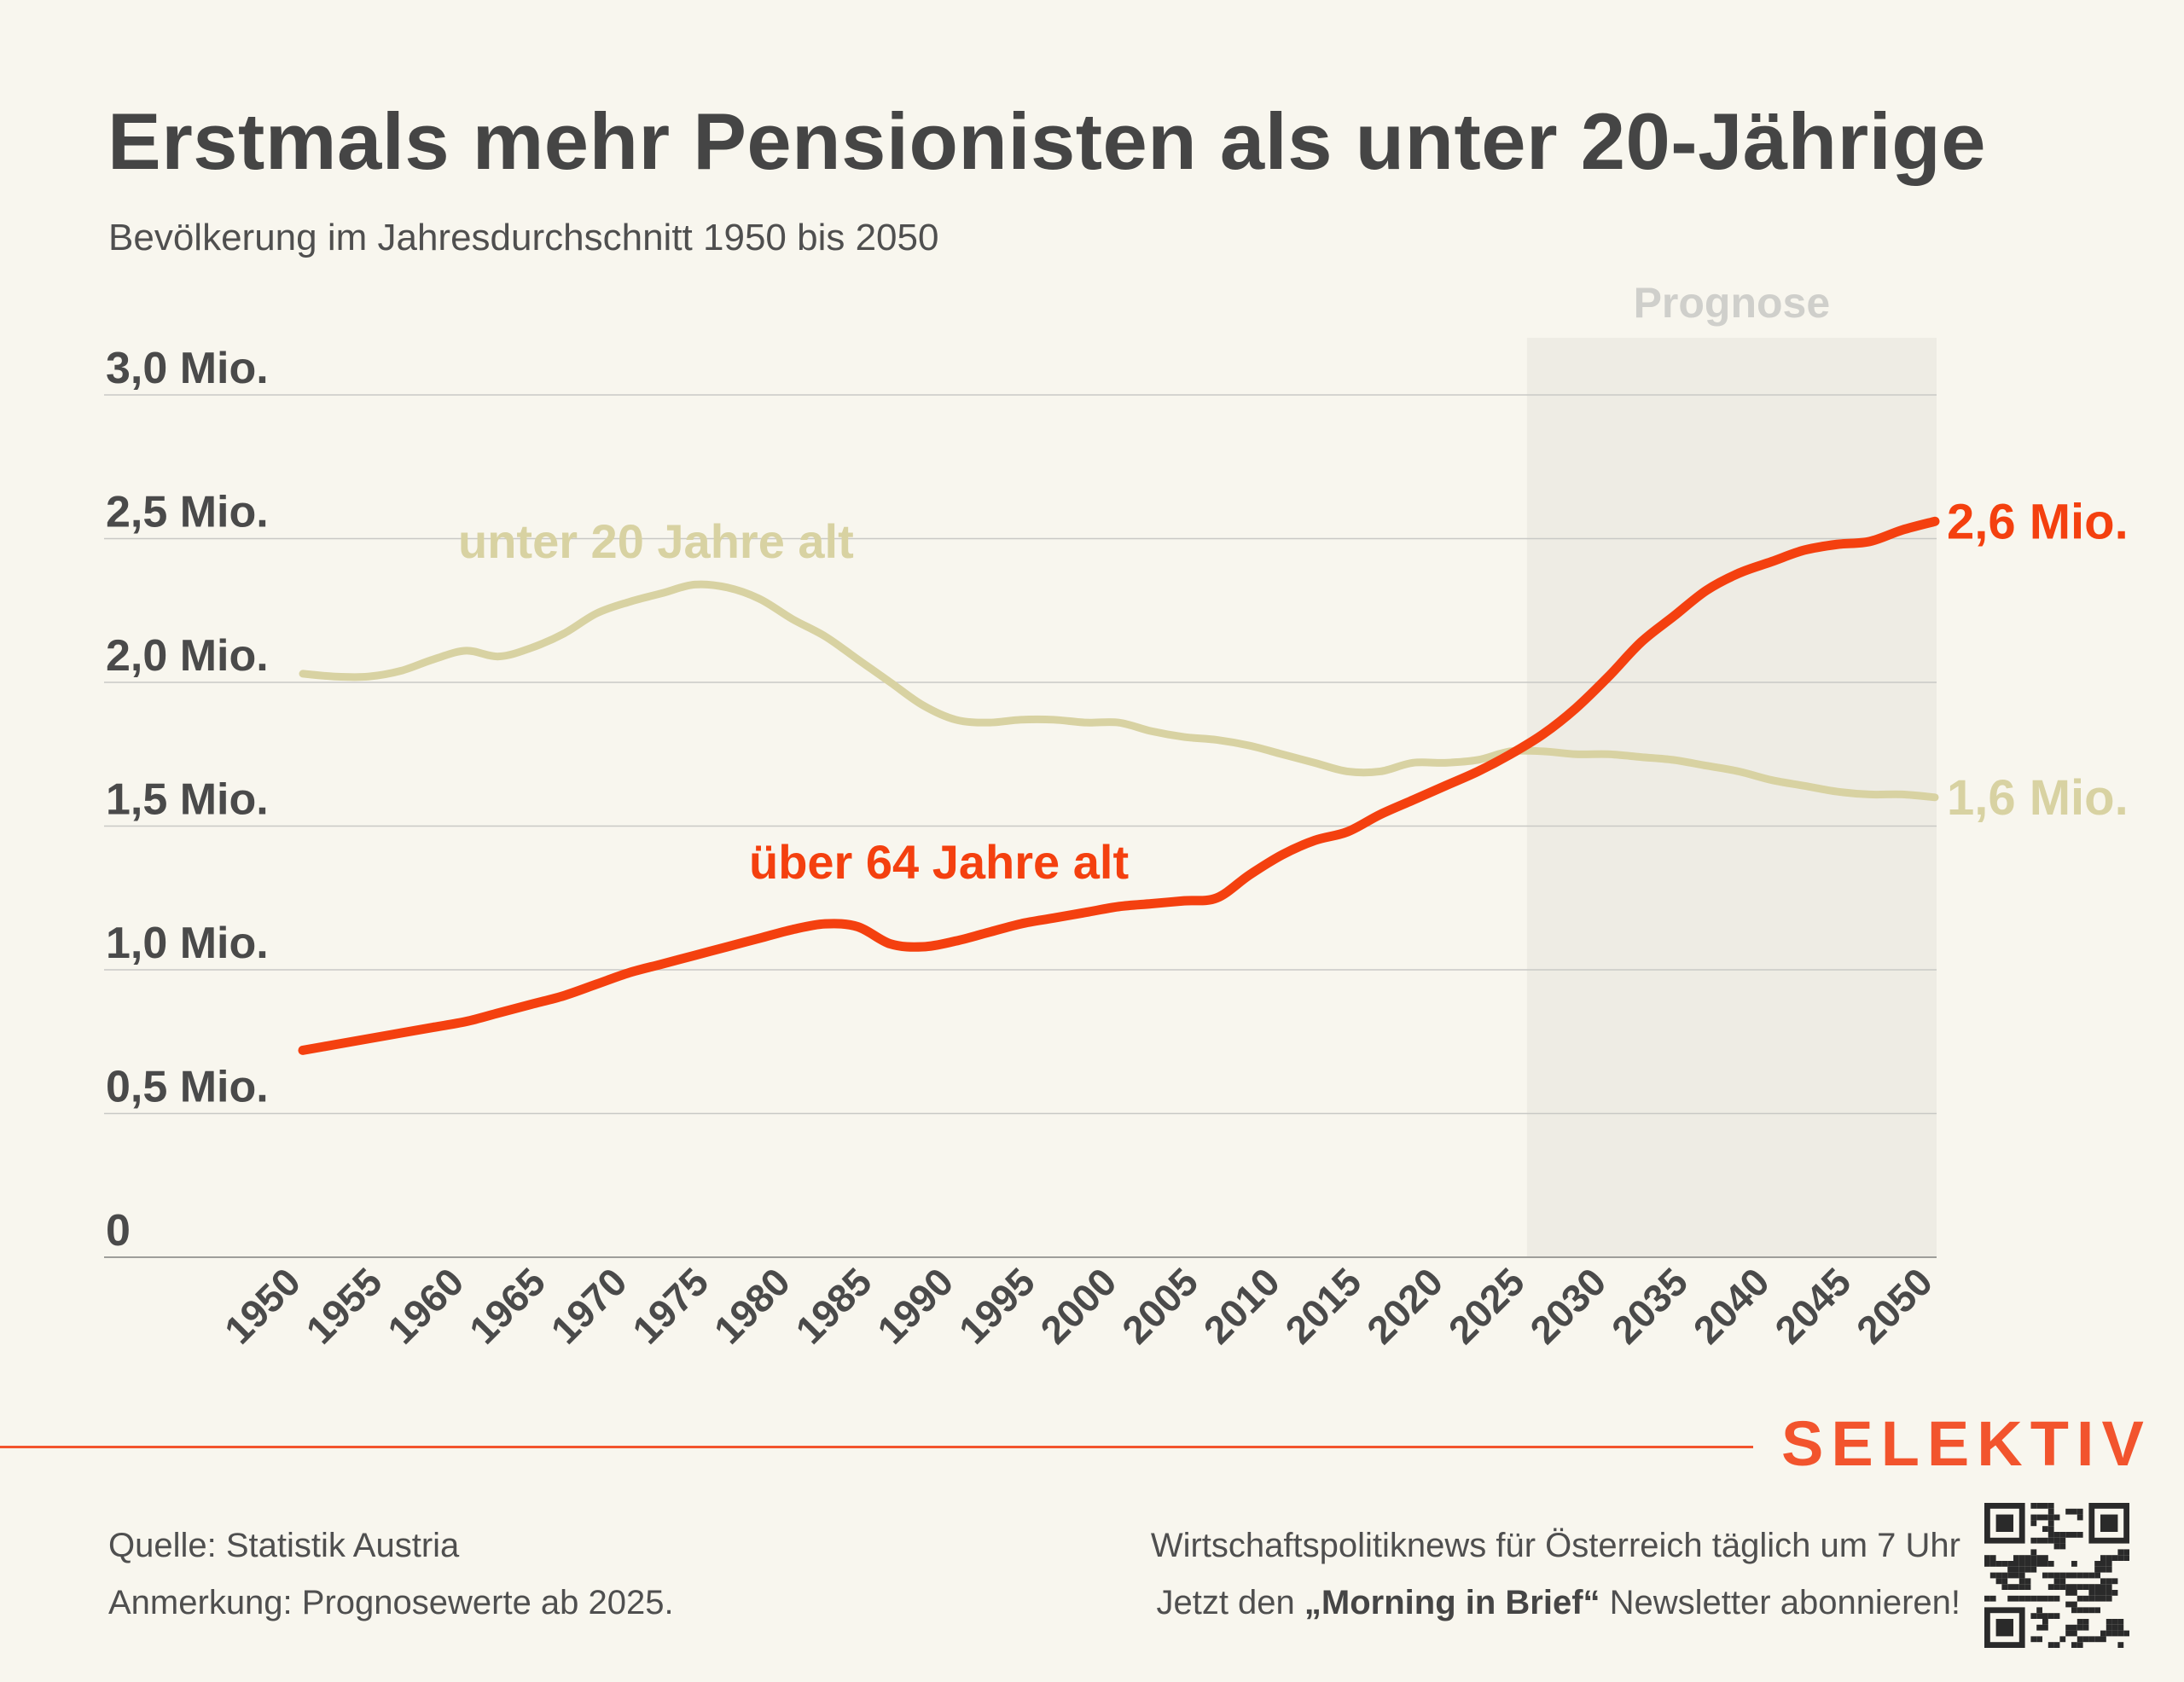  What do you see at coordinates (188, 1087) in the screenshot?
I see `y-tick-label: 0,5 Mio.` at bounding box center [188, 1087].